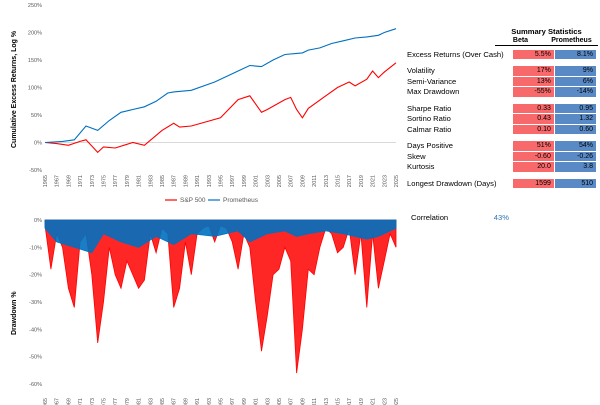 The height and width of the screenshot is (405, 600). What do you see at coordinates (35, 89) in the screenshot?
I see `y-tick-label: 100%` at bounding box center [35, 89].